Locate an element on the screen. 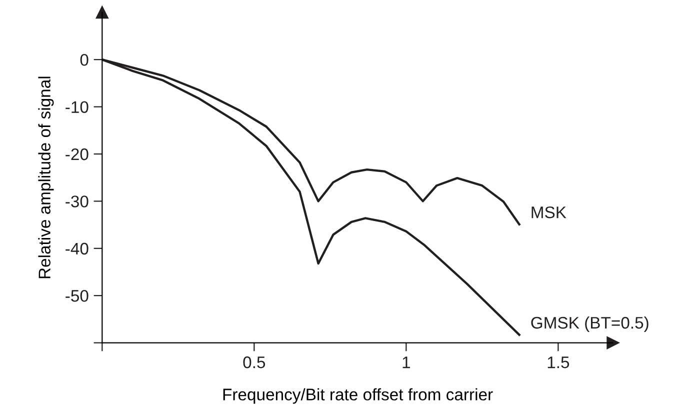  y-tick-label: -10 is located at coordinates (77, 107).